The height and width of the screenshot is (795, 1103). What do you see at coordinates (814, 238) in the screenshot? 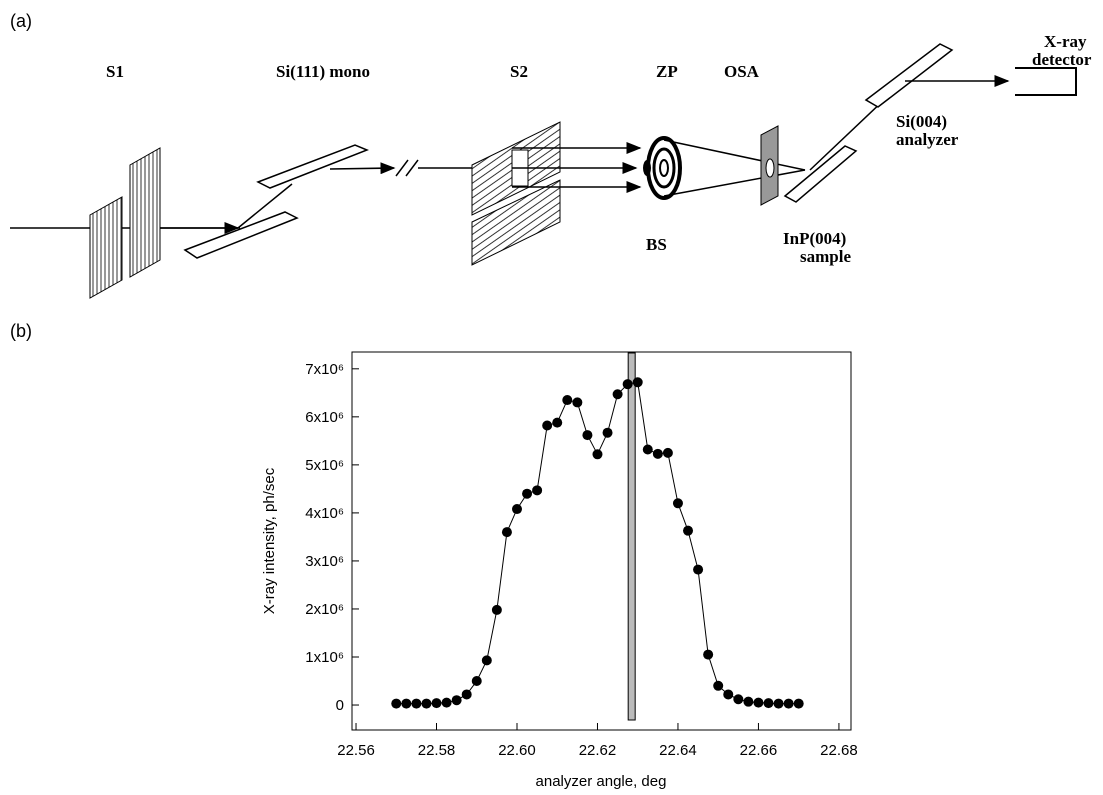
I see `sample-label: InP(004)` at bounding box center [814, 238].